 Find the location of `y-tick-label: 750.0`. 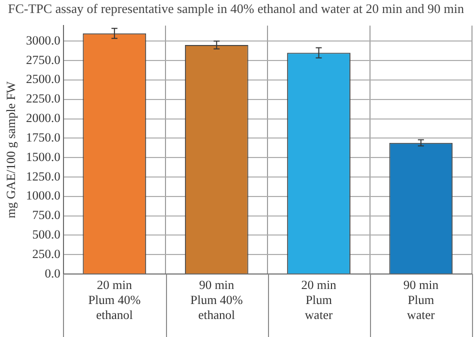

y-tick-label: 750.0 is located at coordinates (46, 215).